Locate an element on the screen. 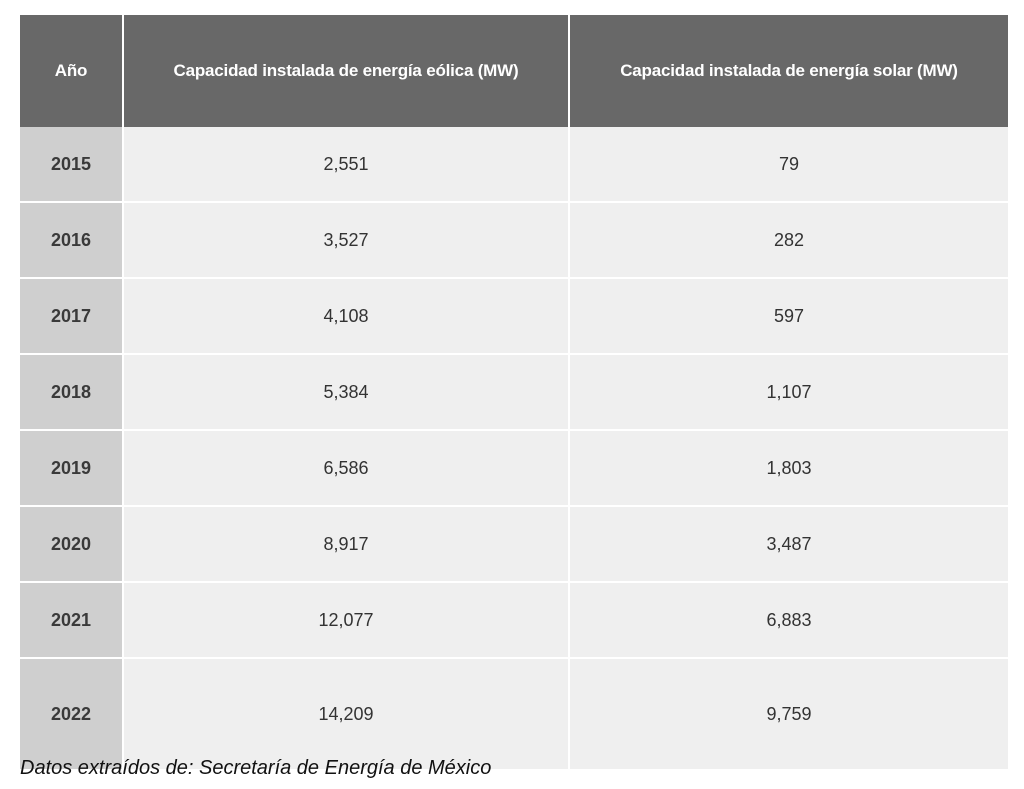 This screenshot has height=789, width=1024. year-cell: 2020 is located at coordinates (72, 544).